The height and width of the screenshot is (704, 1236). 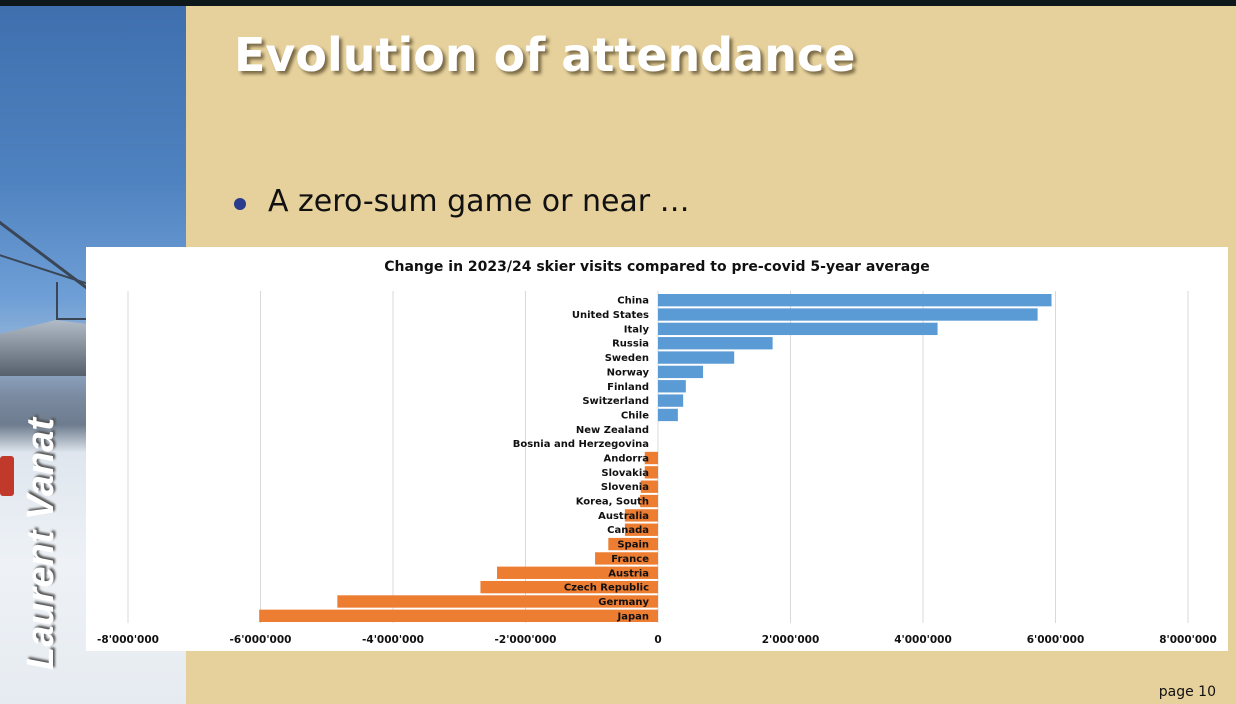 What do you see at coordinates (606, 588) in the screenshot?
I see `category-label: Czech Republic` at bounding box center [606, 588].